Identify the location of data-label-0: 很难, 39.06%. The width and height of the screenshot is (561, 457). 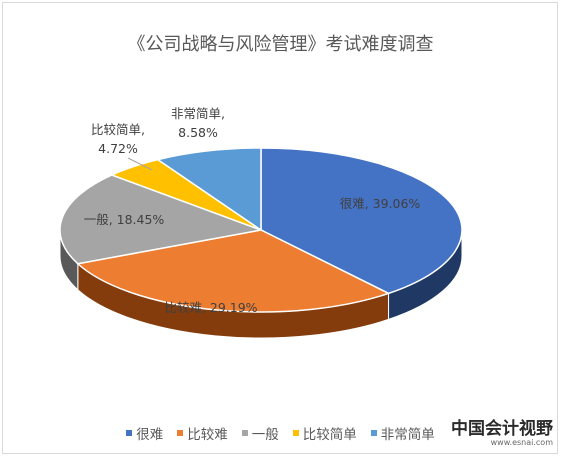
(380, 203).